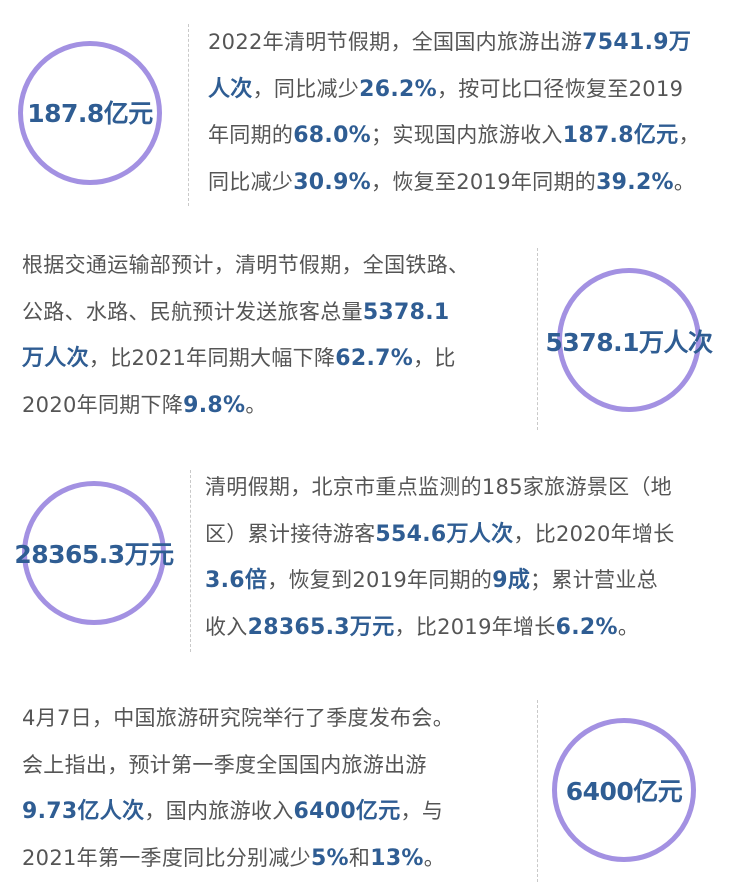  Describe the element at coordinates (635, 182) in the screenshot. I see `highlight-figure: 39.2%` at that location.